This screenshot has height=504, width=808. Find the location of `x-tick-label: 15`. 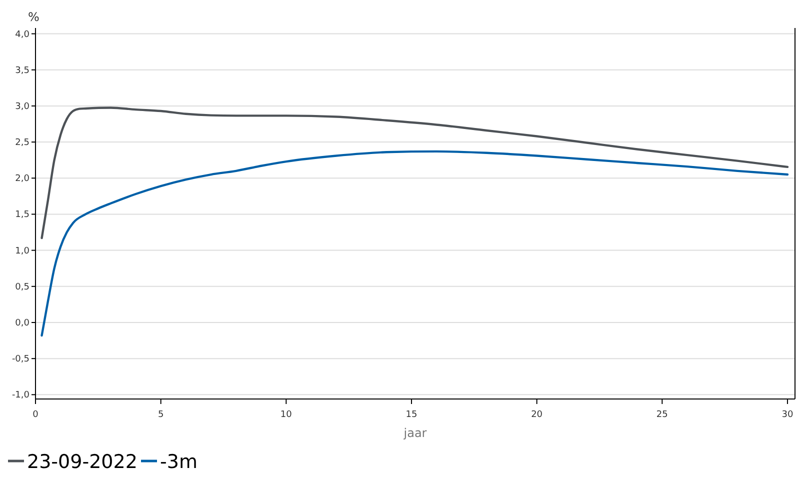

x-tick-label: 15 is located at coordinates (412, 415).